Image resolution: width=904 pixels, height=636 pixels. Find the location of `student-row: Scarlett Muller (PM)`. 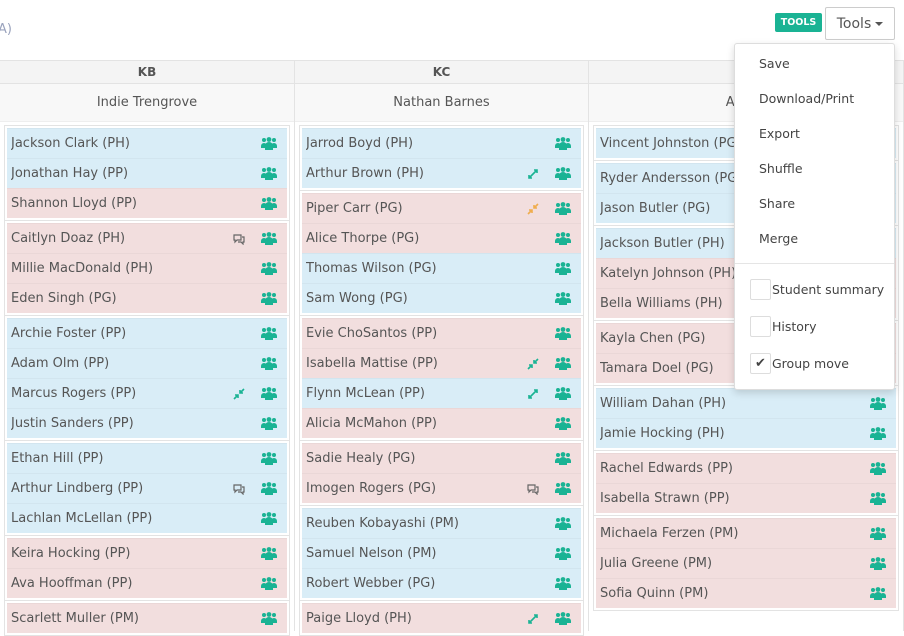

student-row: Scarlett Muller (PM) is located at coordinates (147, 618).